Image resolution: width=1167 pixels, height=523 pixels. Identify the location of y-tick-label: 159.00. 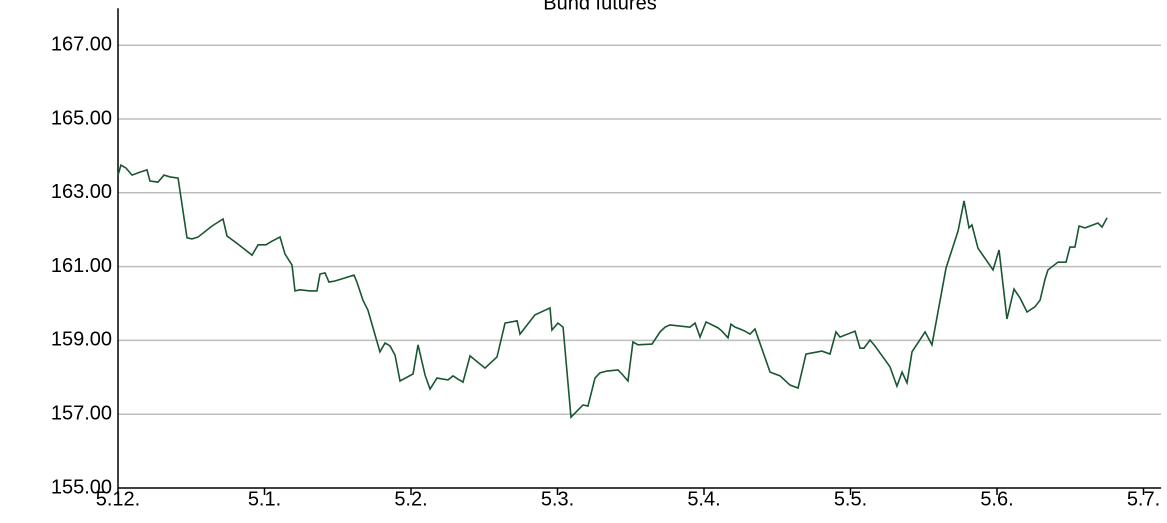
(81, 340).